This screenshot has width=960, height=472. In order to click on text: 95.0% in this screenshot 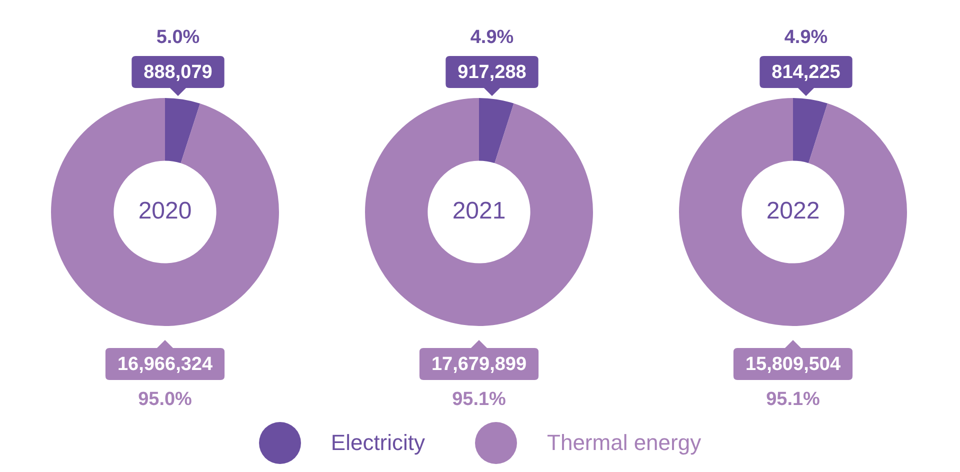, I will do `click(165, 399)`.